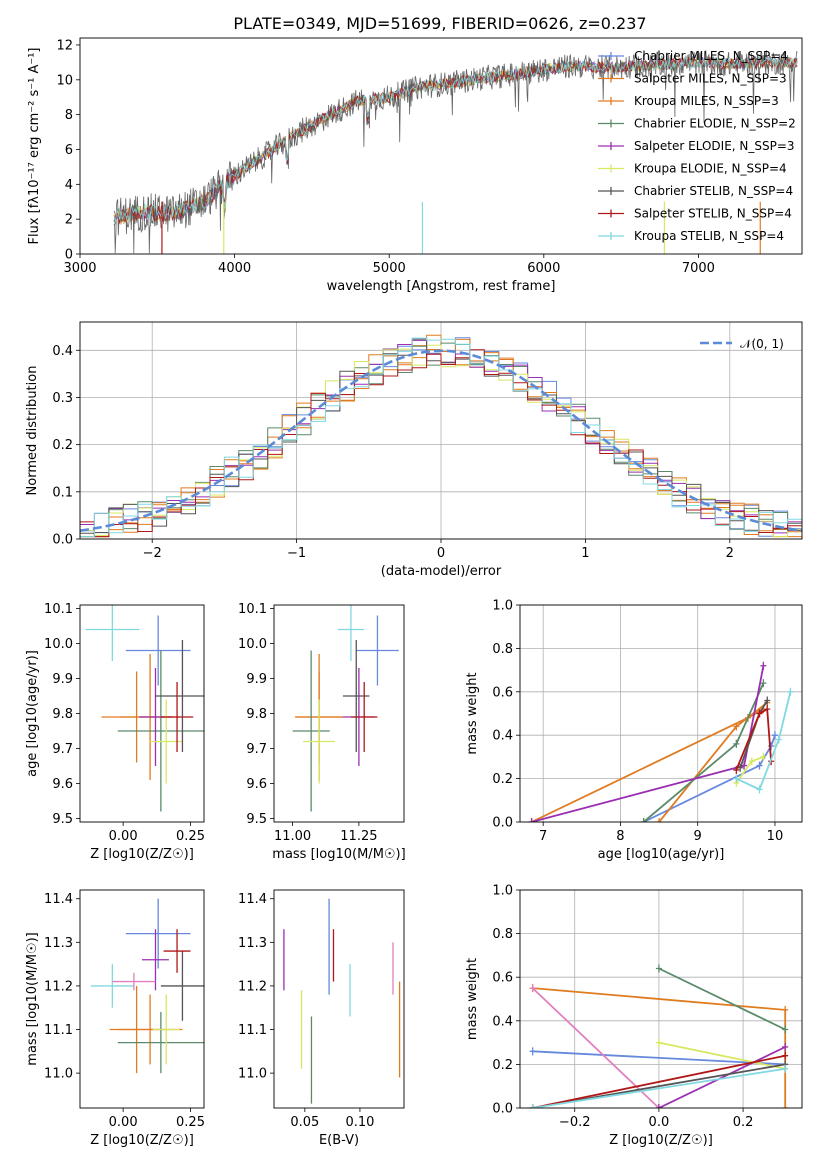 The height and width of the screenshot is (1170, 819). What do you see at coordinates (543, 268) in the screenshot?
I see `x-tick-label: 6000` at bounding box center [543, 268].